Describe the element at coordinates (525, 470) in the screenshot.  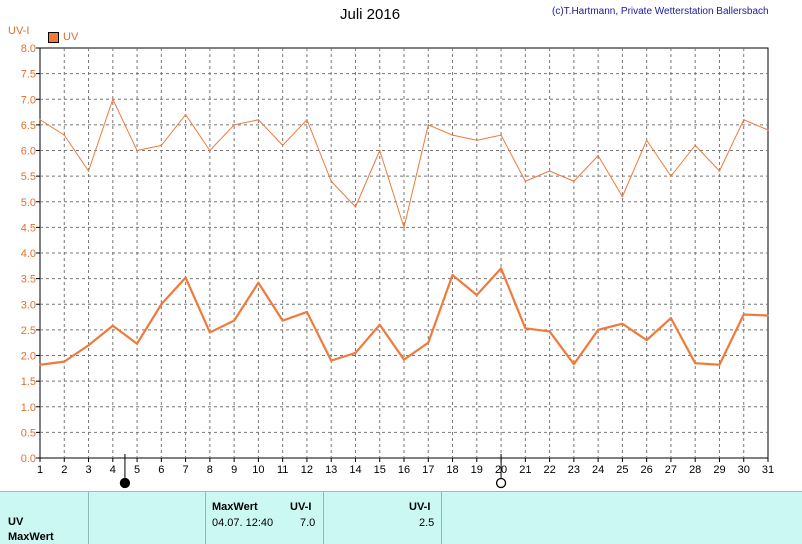
I see `x-tick-label: 21` at that location.